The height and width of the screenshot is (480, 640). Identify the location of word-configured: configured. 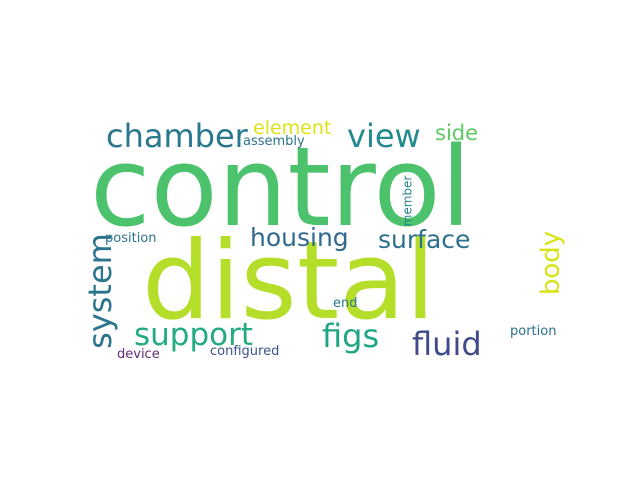
(244, 351).